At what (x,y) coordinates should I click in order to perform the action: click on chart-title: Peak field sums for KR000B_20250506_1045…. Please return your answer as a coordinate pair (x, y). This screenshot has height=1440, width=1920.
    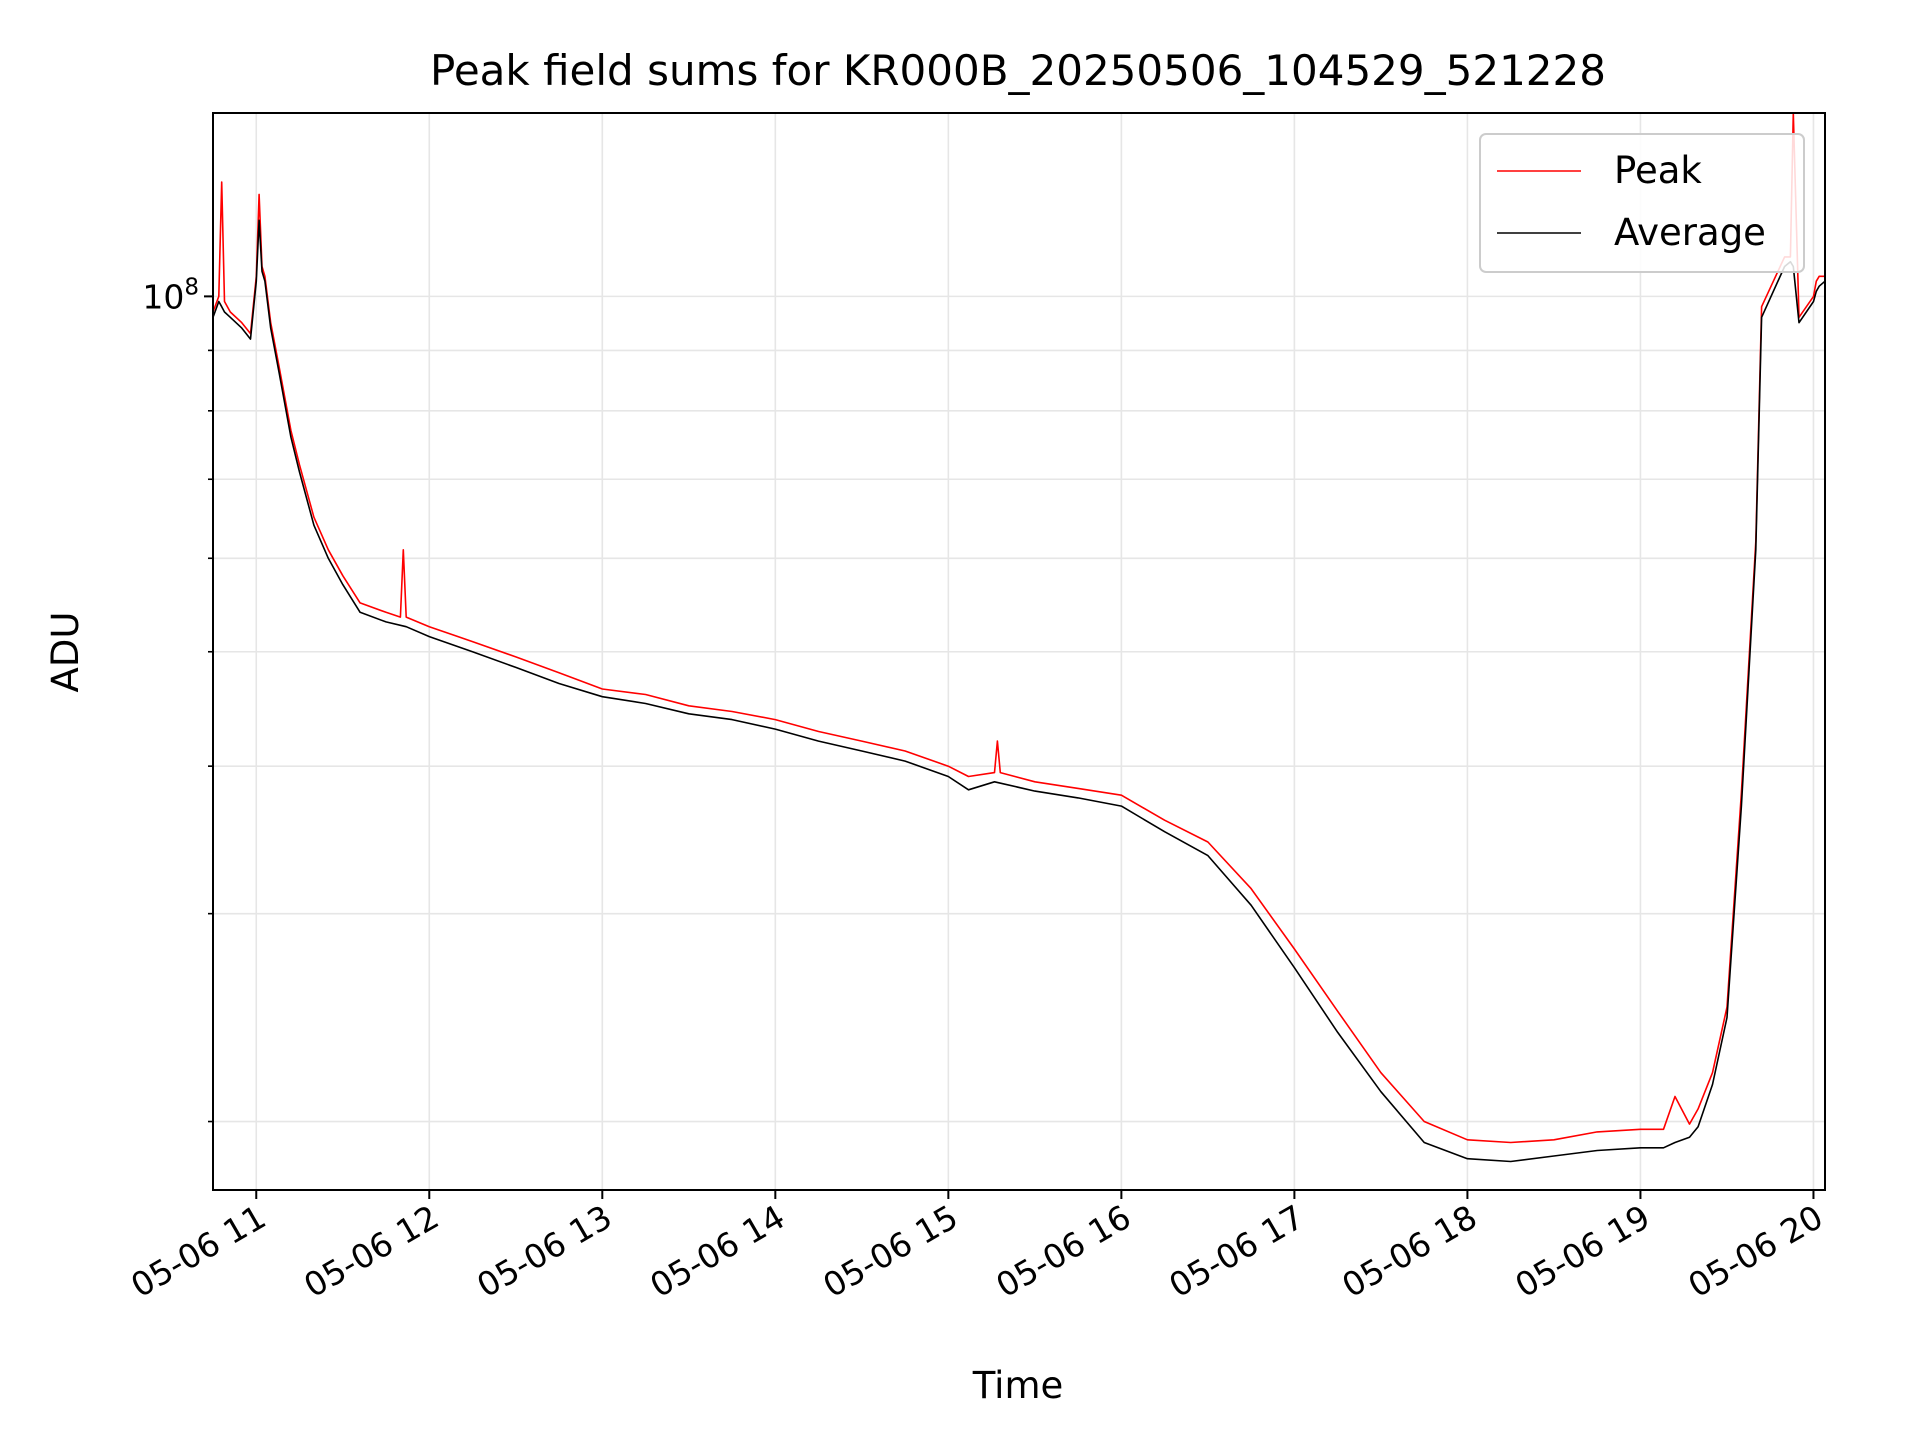
    Looking at the image, I should click on (1018, 70).